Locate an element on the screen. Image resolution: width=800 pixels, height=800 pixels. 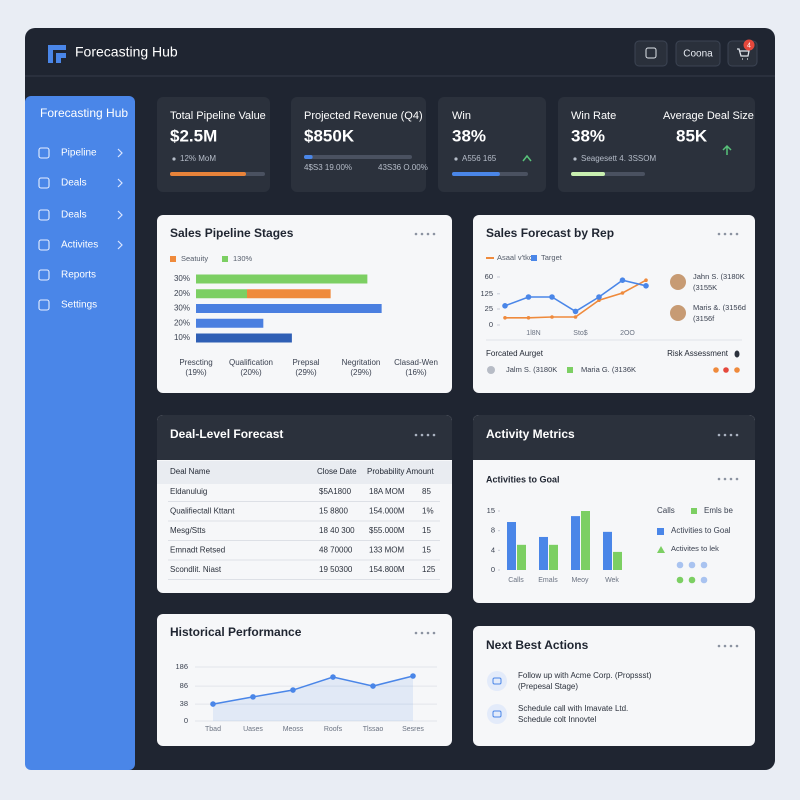
x-tick-label: Uases is located at coordinates (253, 729).